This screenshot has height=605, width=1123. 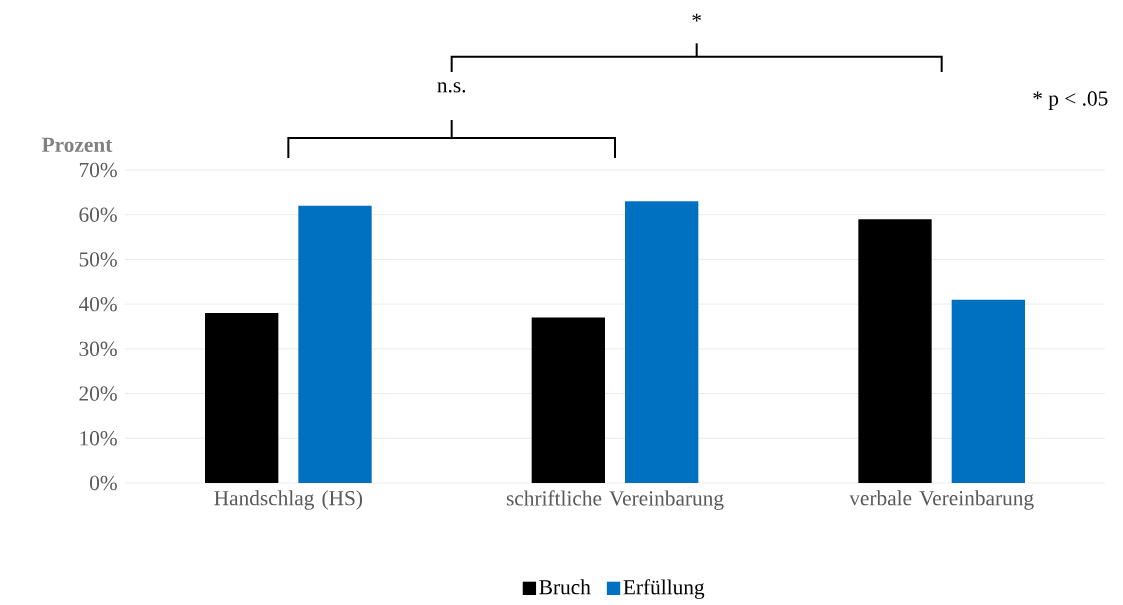 I want to click on y-tick-label: 10%, so click(x=98, y=438).